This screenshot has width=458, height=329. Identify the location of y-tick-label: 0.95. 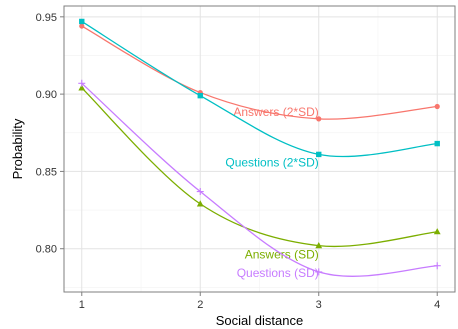
(46, 18).